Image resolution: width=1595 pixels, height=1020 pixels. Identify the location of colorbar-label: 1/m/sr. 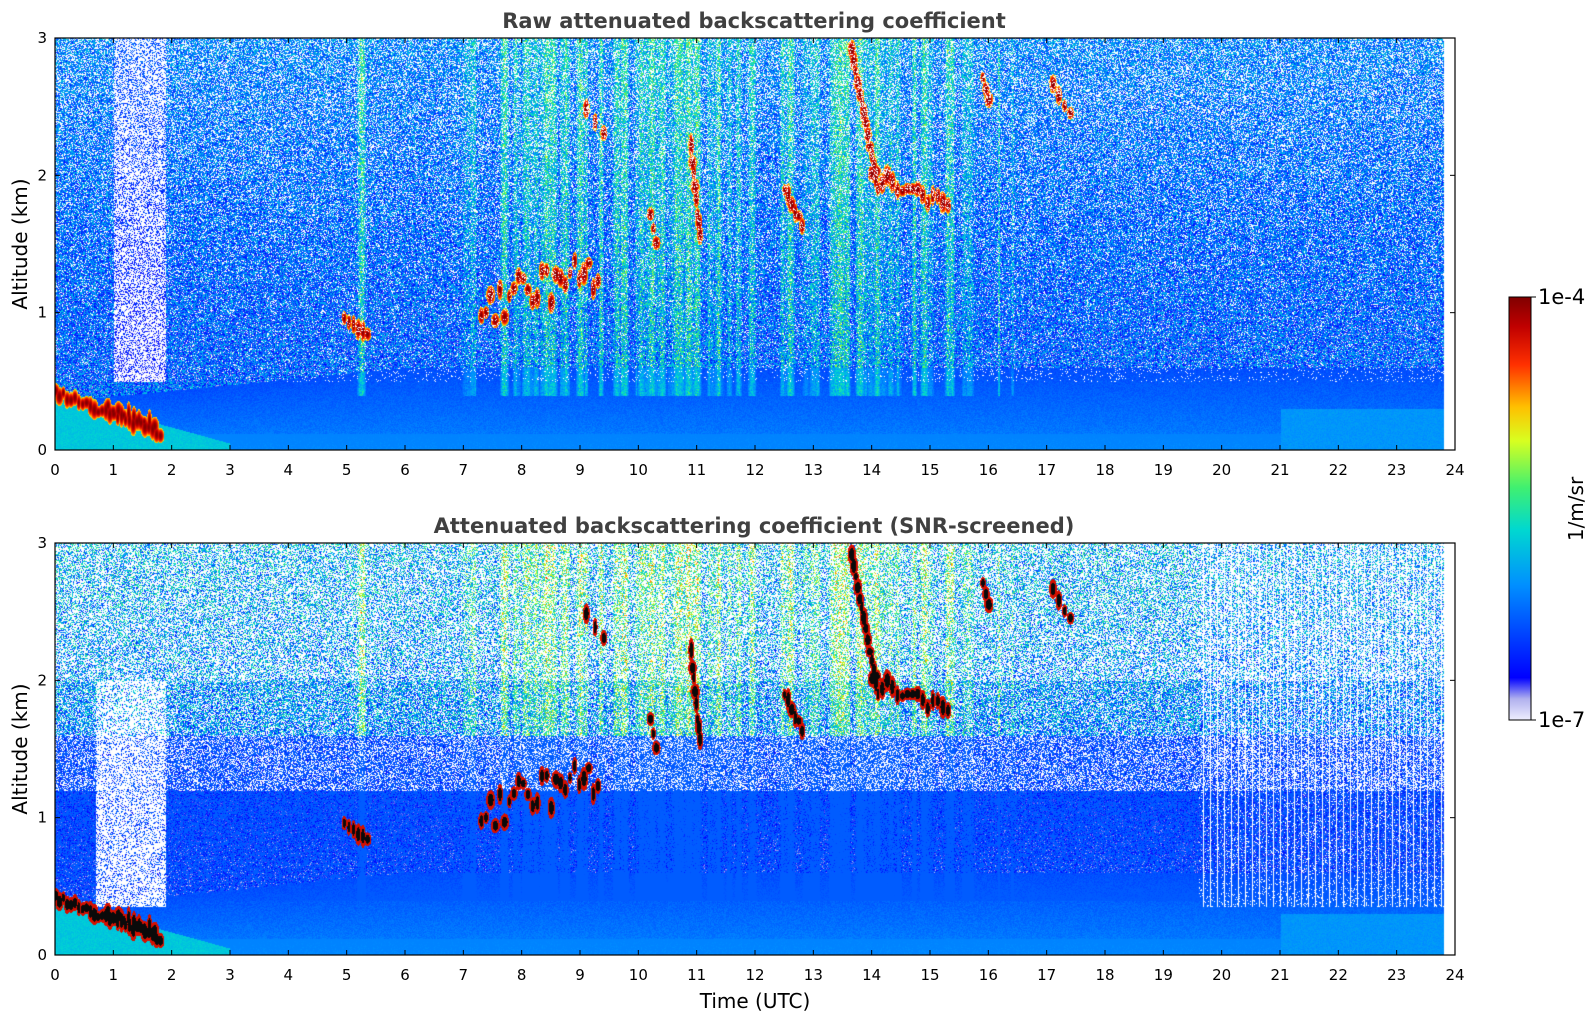
(1576, 508).